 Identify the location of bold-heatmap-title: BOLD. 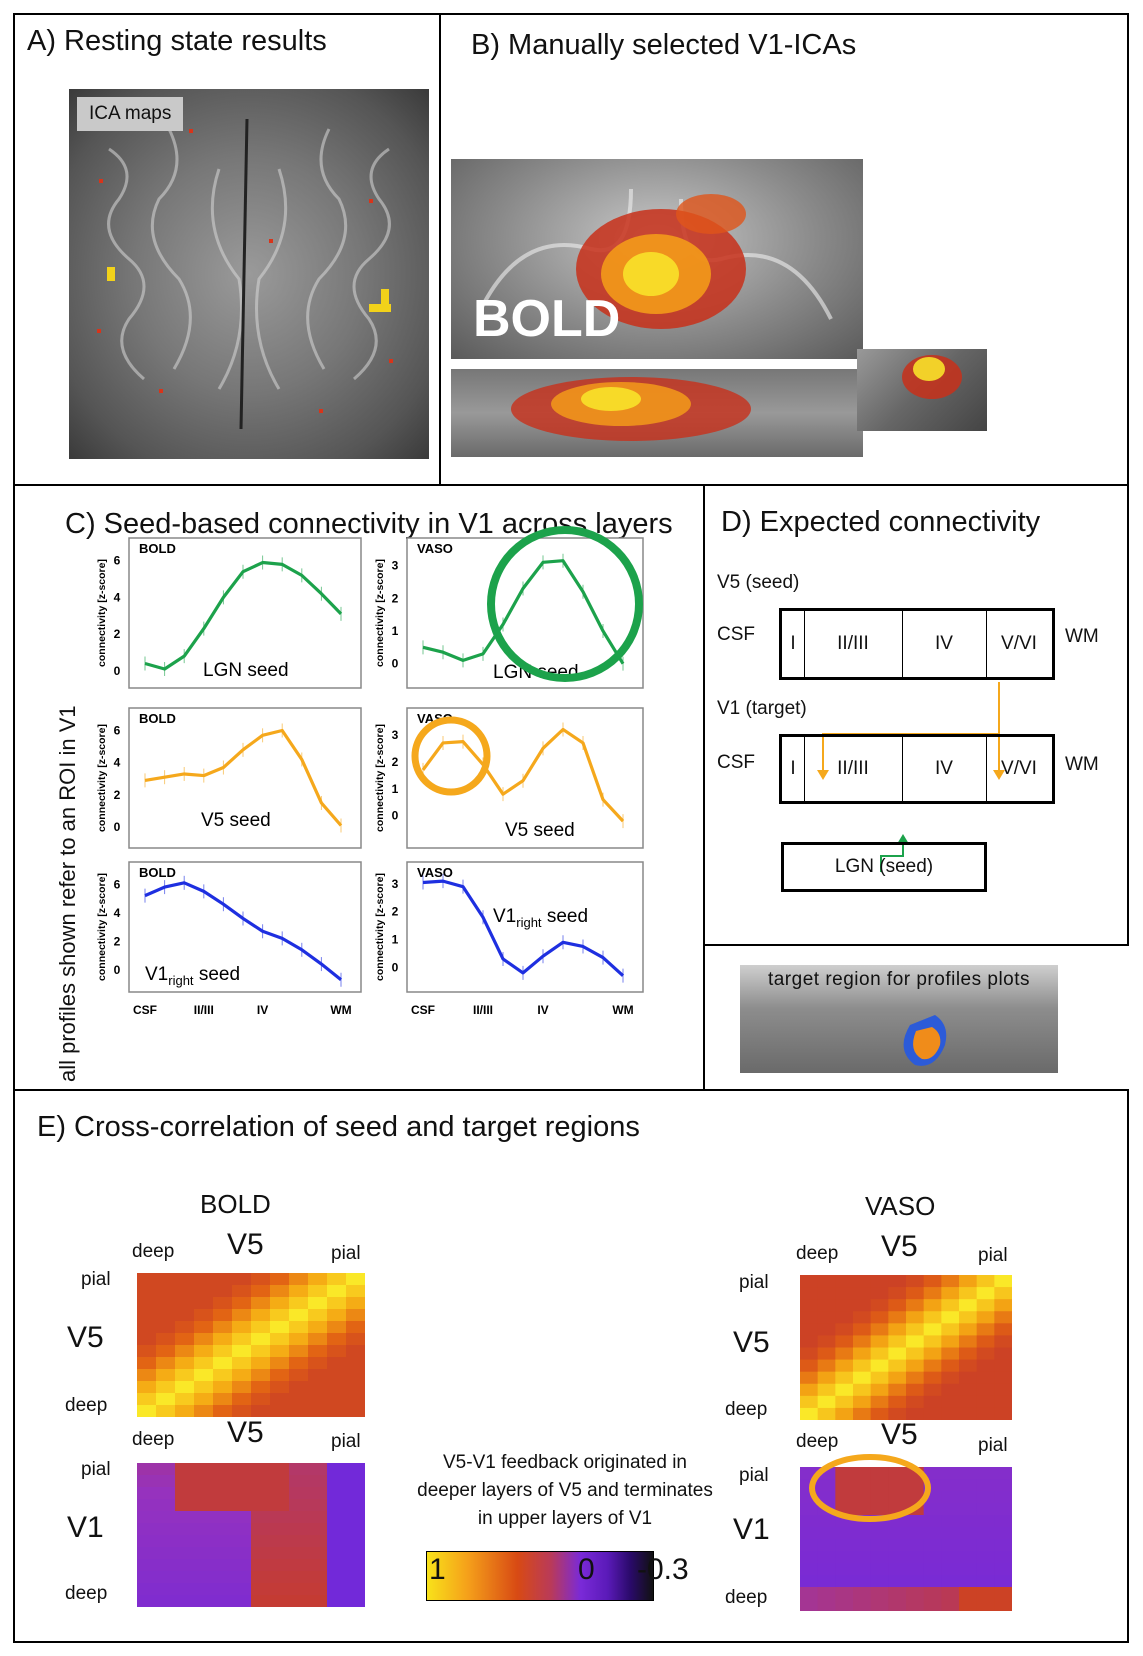
(235, 1204).